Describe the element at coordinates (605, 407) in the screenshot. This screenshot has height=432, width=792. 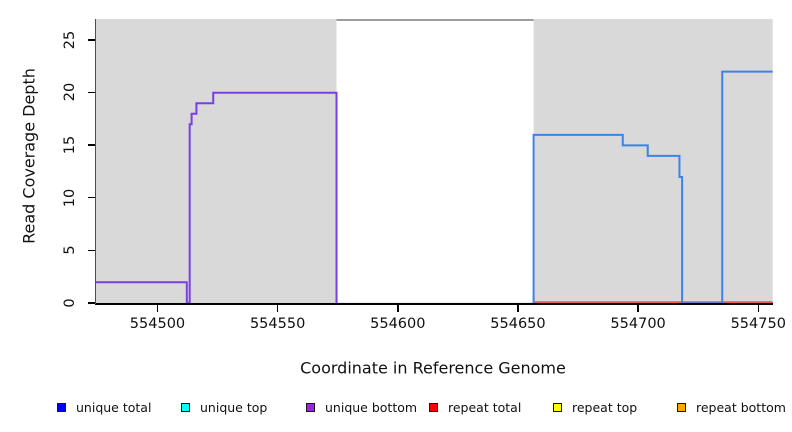
I see `legend-label: repeat top` at that location.